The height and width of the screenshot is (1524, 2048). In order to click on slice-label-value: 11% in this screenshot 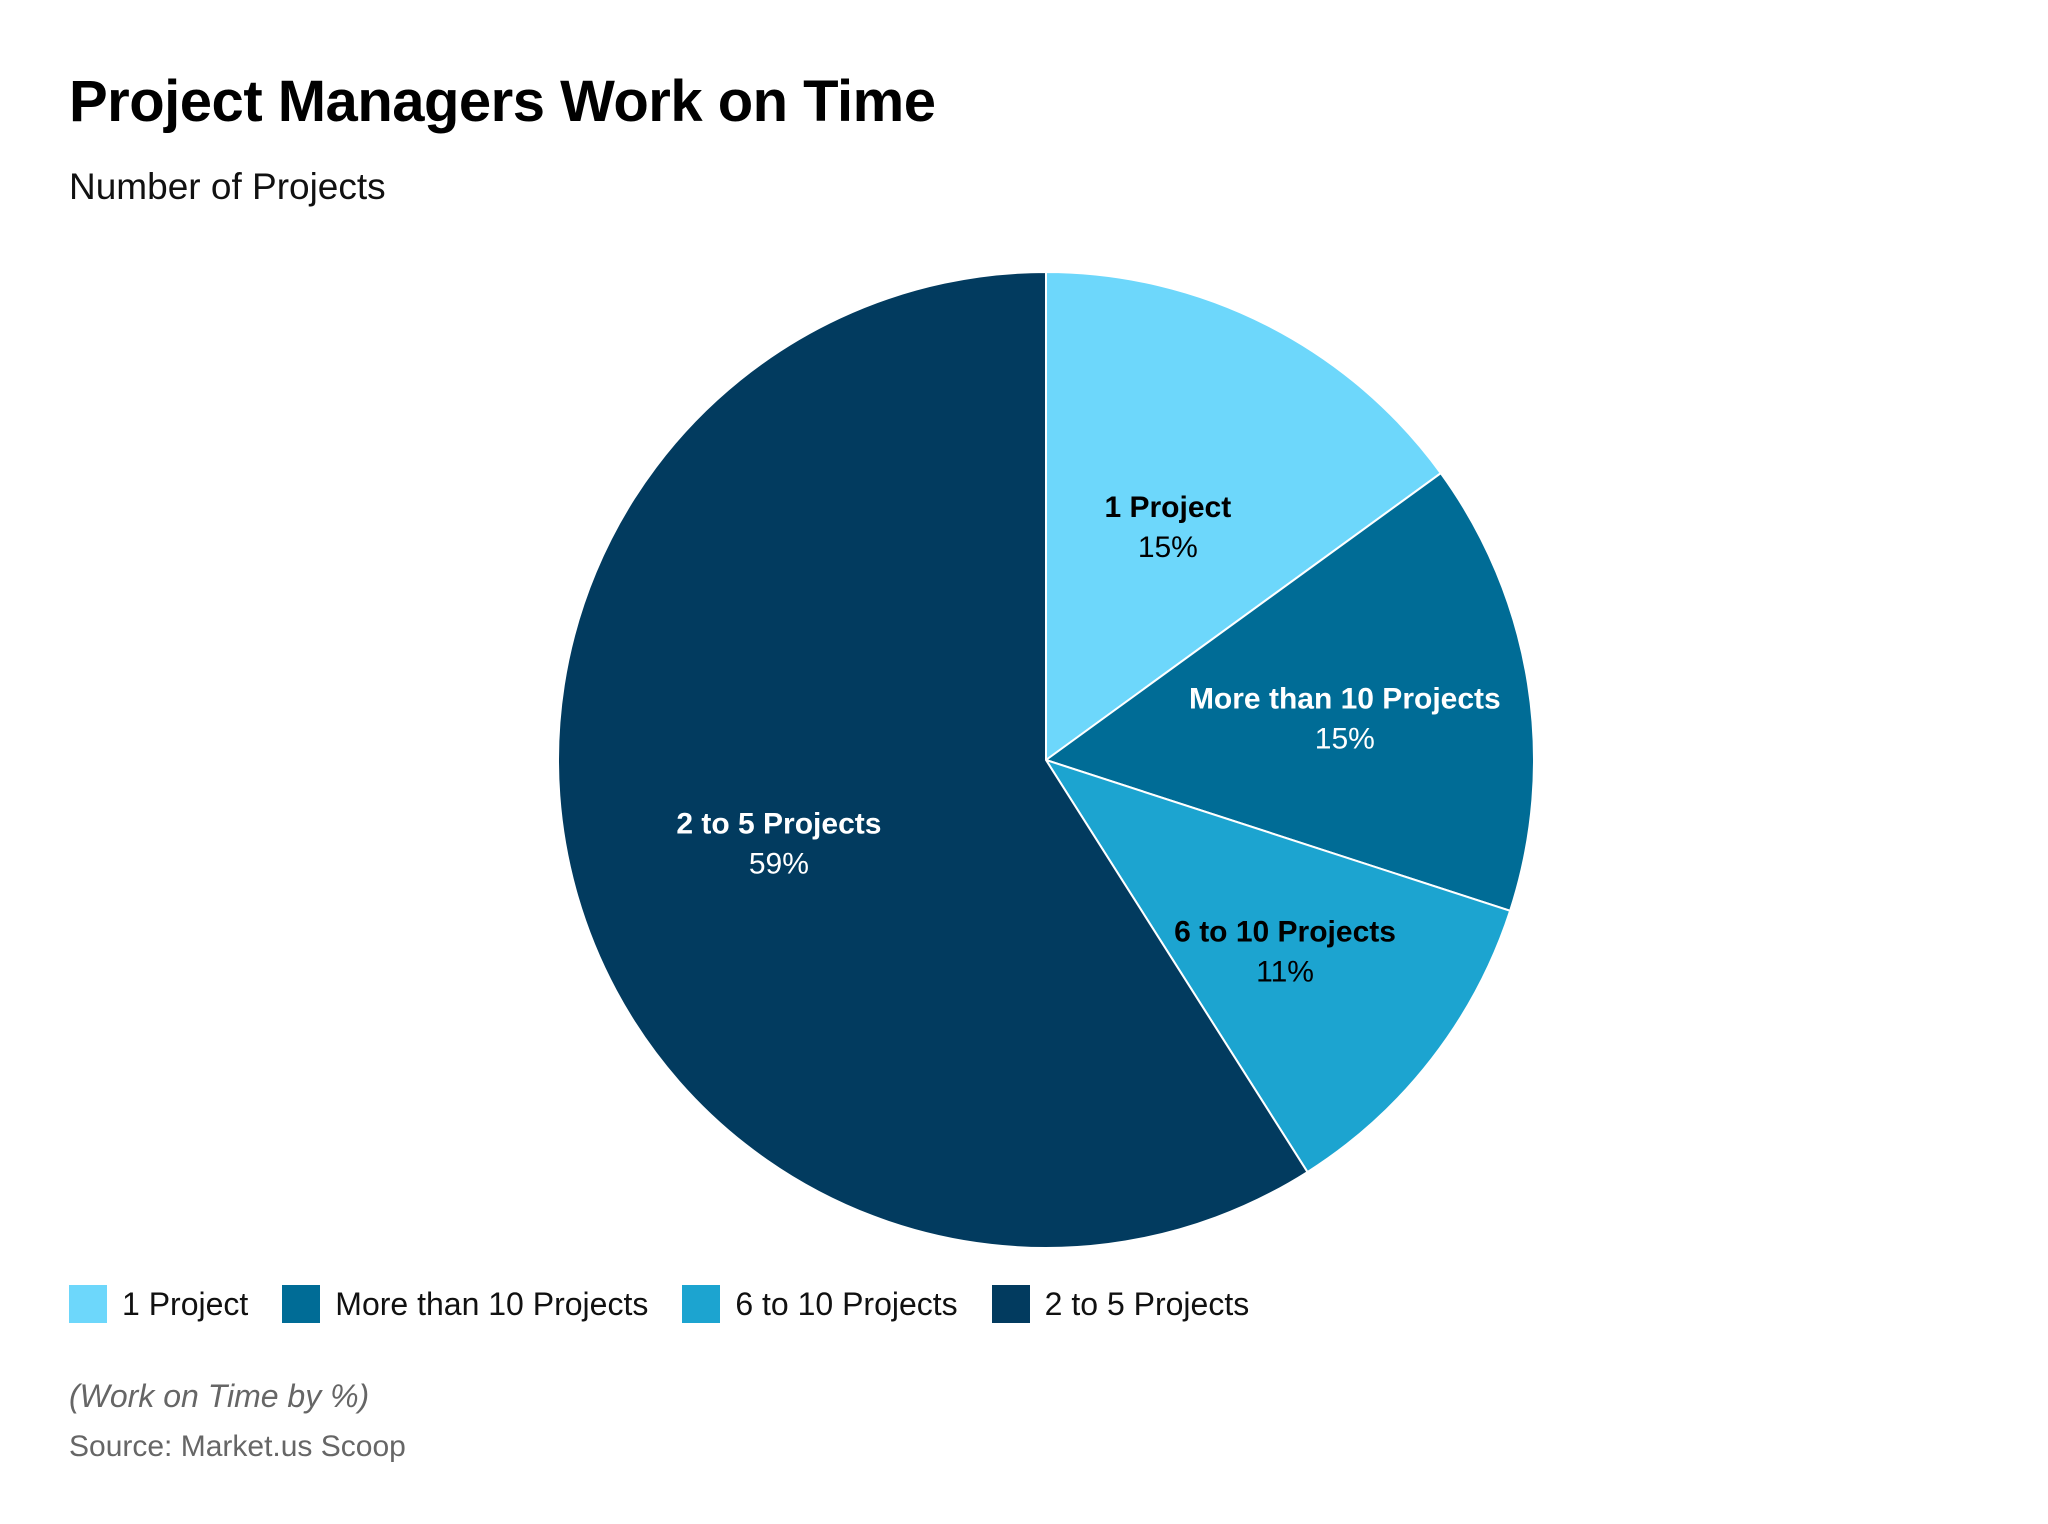, I will do `click(1285, 971)`.